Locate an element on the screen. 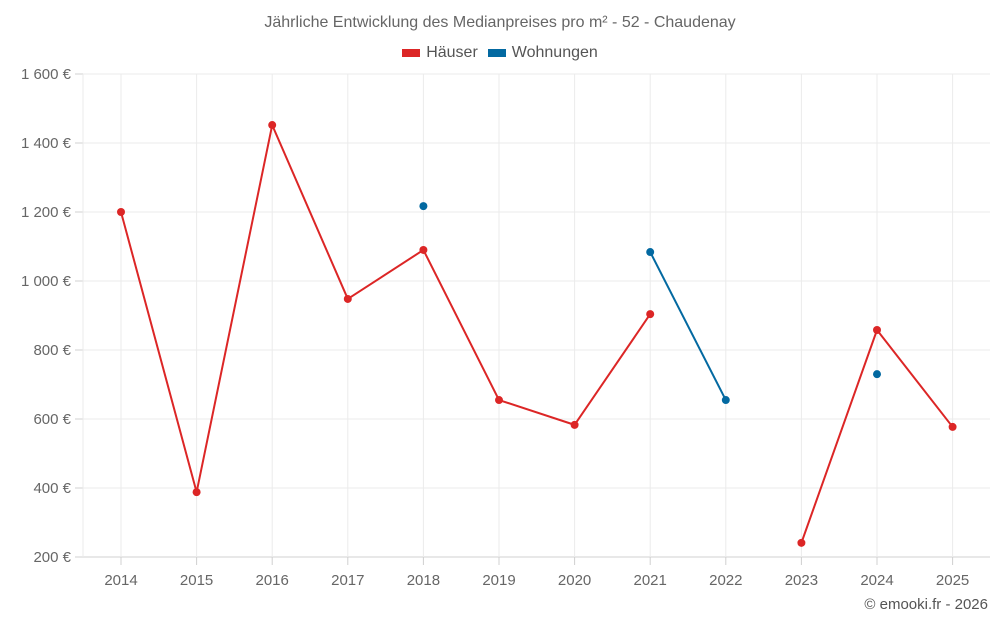 The height and width of the screenshot is (625, 1000). x-tick-label: 2014 is located at coordinates (120, 580).